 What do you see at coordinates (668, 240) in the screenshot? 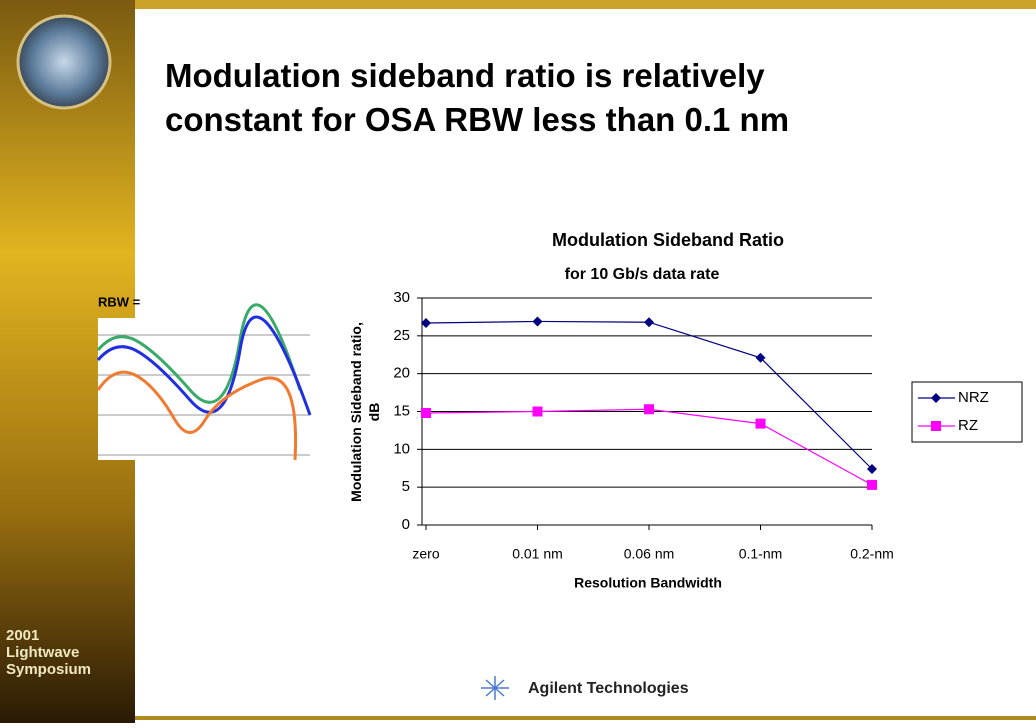
I see `chart-title: Modulation Sideband Ratio` at bounding box center [668, 240].